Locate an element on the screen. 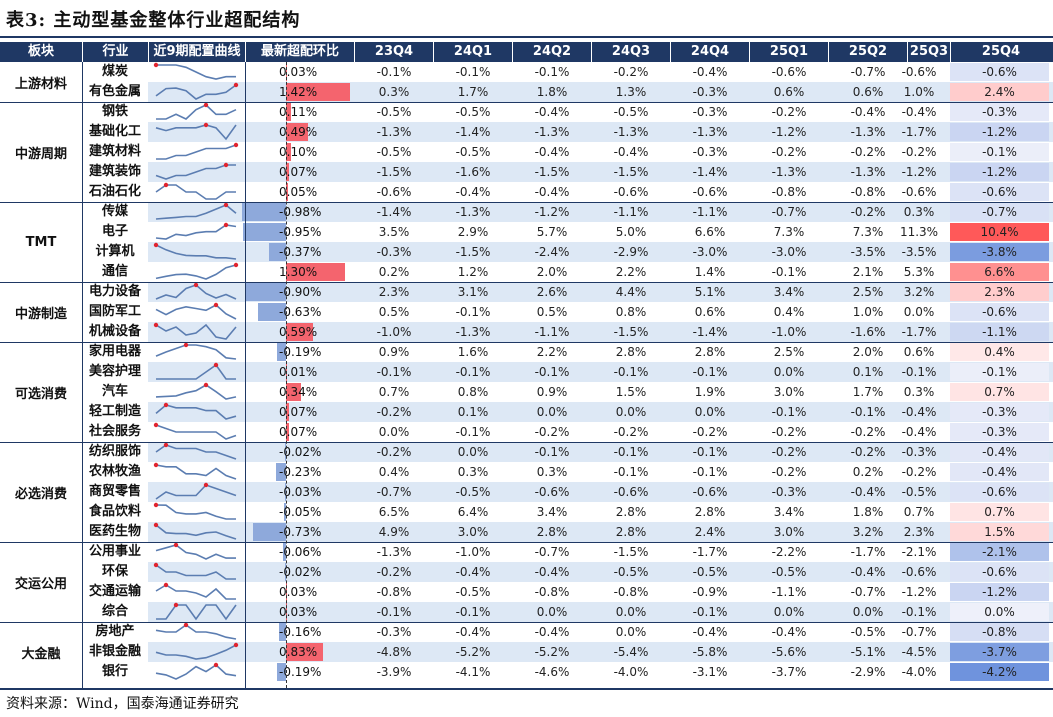  quarter-value: 1.9% is located at coordinates (710, 392).